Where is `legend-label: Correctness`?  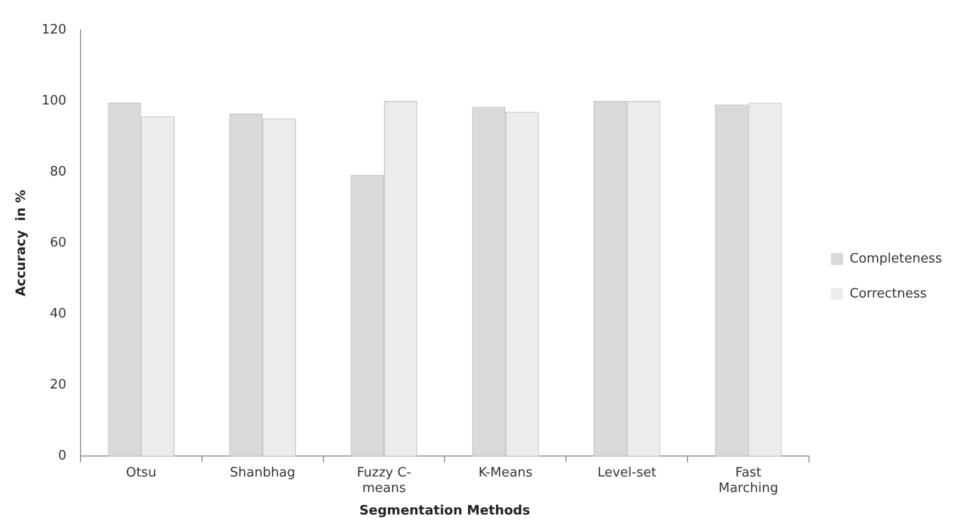
legend-label: Correctness is located at coordinates (889, 294).